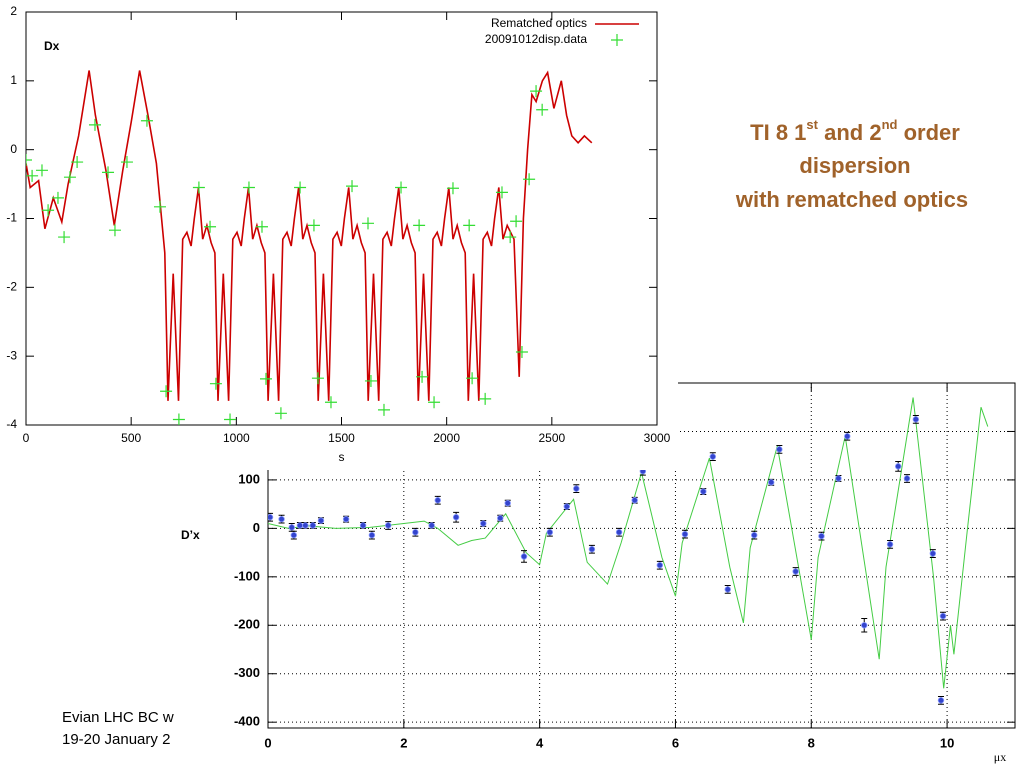 The image size is (1024, 768). What do you see at coordinates (13, 80) in the screenshot?
I see `y-tick-label: 1` at bounding box center [13, 80].